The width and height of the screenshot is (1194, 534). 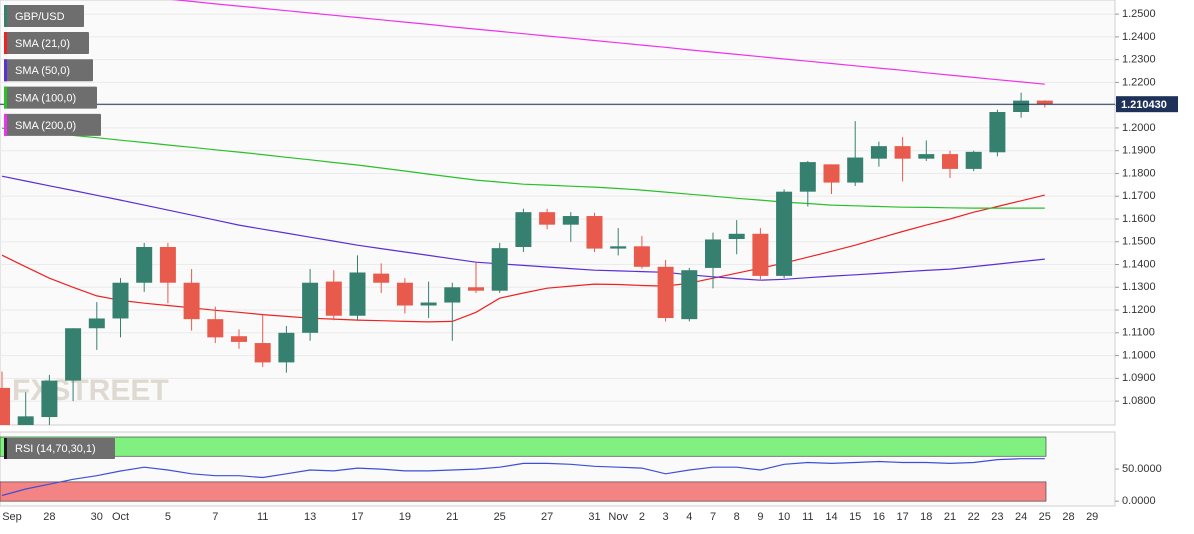 What do you see at coordinates (784, 517) in the screenshot?
I see `x-tick-label: 10` at bounding box center [784, 517].